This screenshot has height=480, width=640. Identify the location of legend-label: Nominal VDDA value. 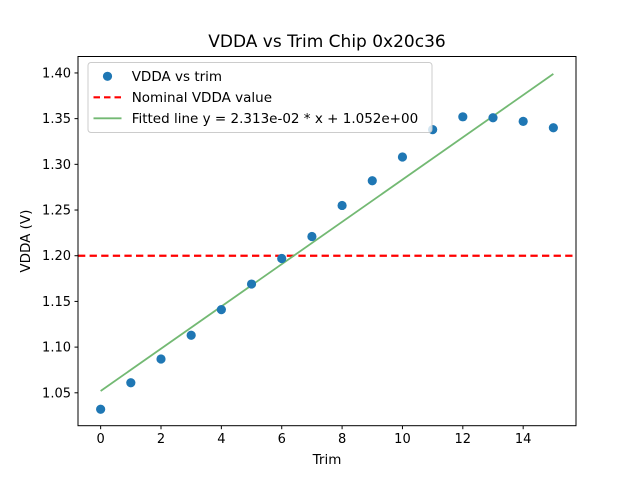
(202, 98).